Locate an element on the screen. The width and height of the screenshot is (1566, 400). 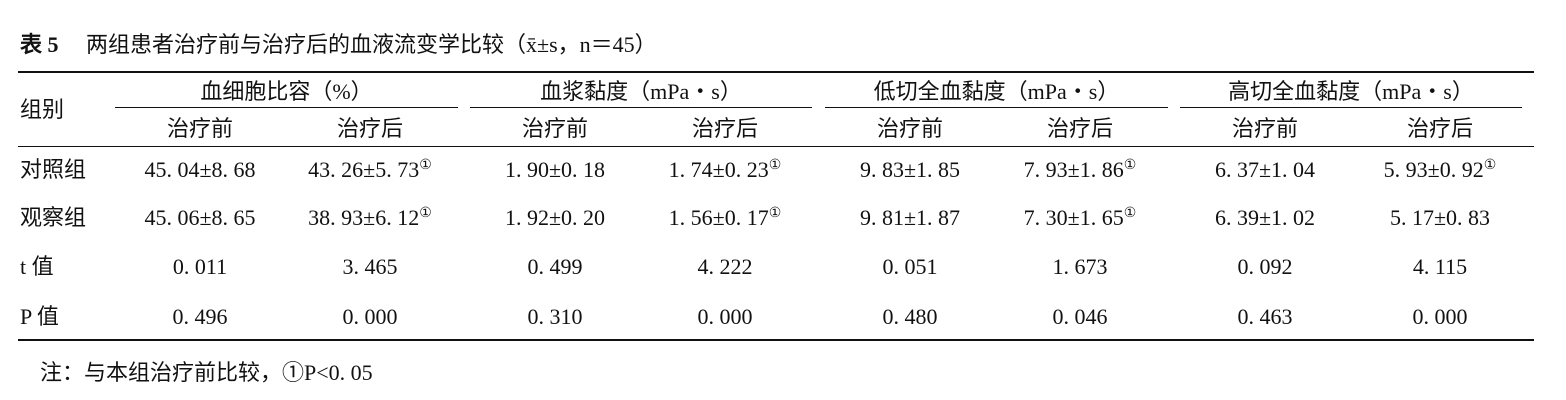
cell: 9. 83±1. 85 is located at coordinates (910, 169).